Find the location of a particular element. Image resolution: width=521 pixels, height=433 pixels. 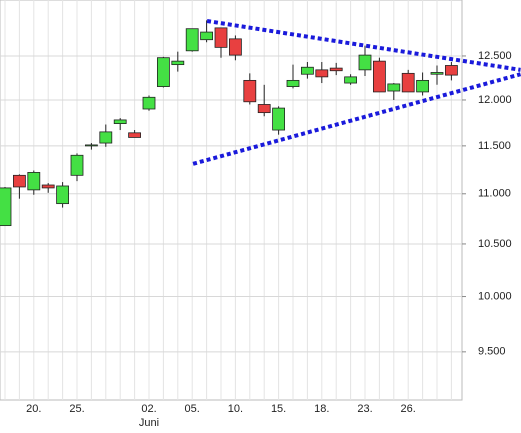

y-tick-label: 9.500 is located at coordinates (492, 352).